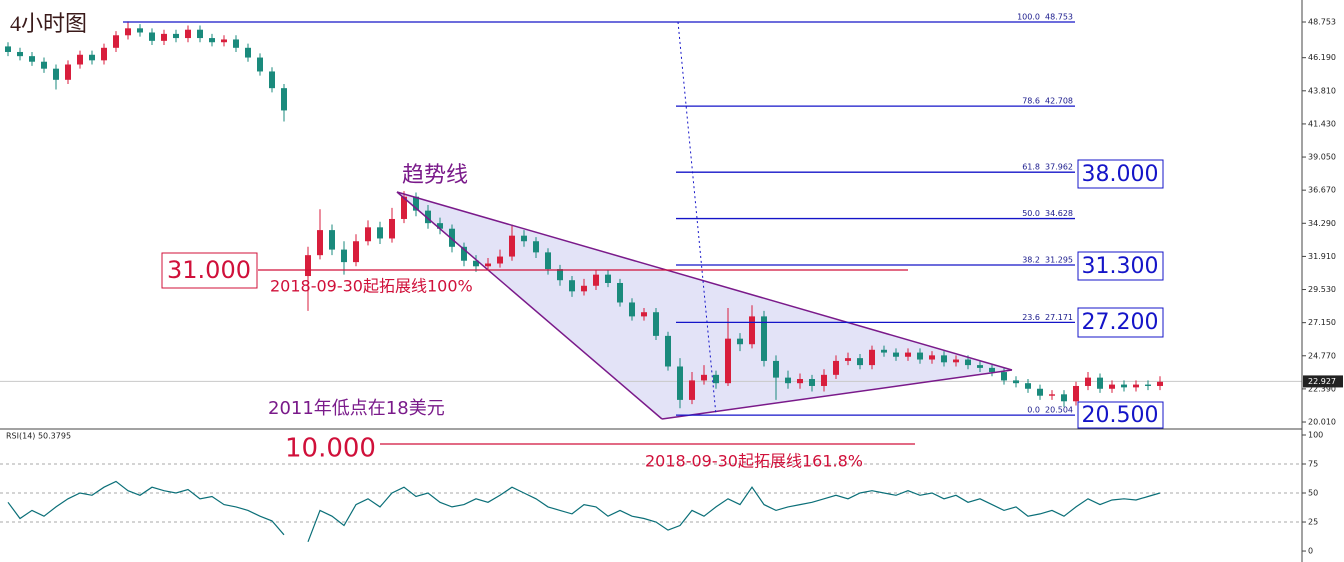 The image size is (1344, 562). I want to click on indicator-title: RSI(14) 50.3795, so click(38, 436).